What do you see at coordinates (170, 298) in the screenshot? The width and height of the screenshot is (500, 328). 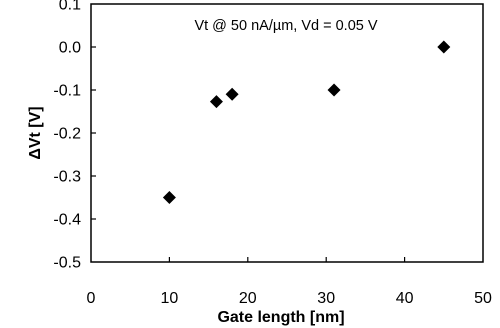 I see `x-tick-label: 10` at bounding box center [170, 298].